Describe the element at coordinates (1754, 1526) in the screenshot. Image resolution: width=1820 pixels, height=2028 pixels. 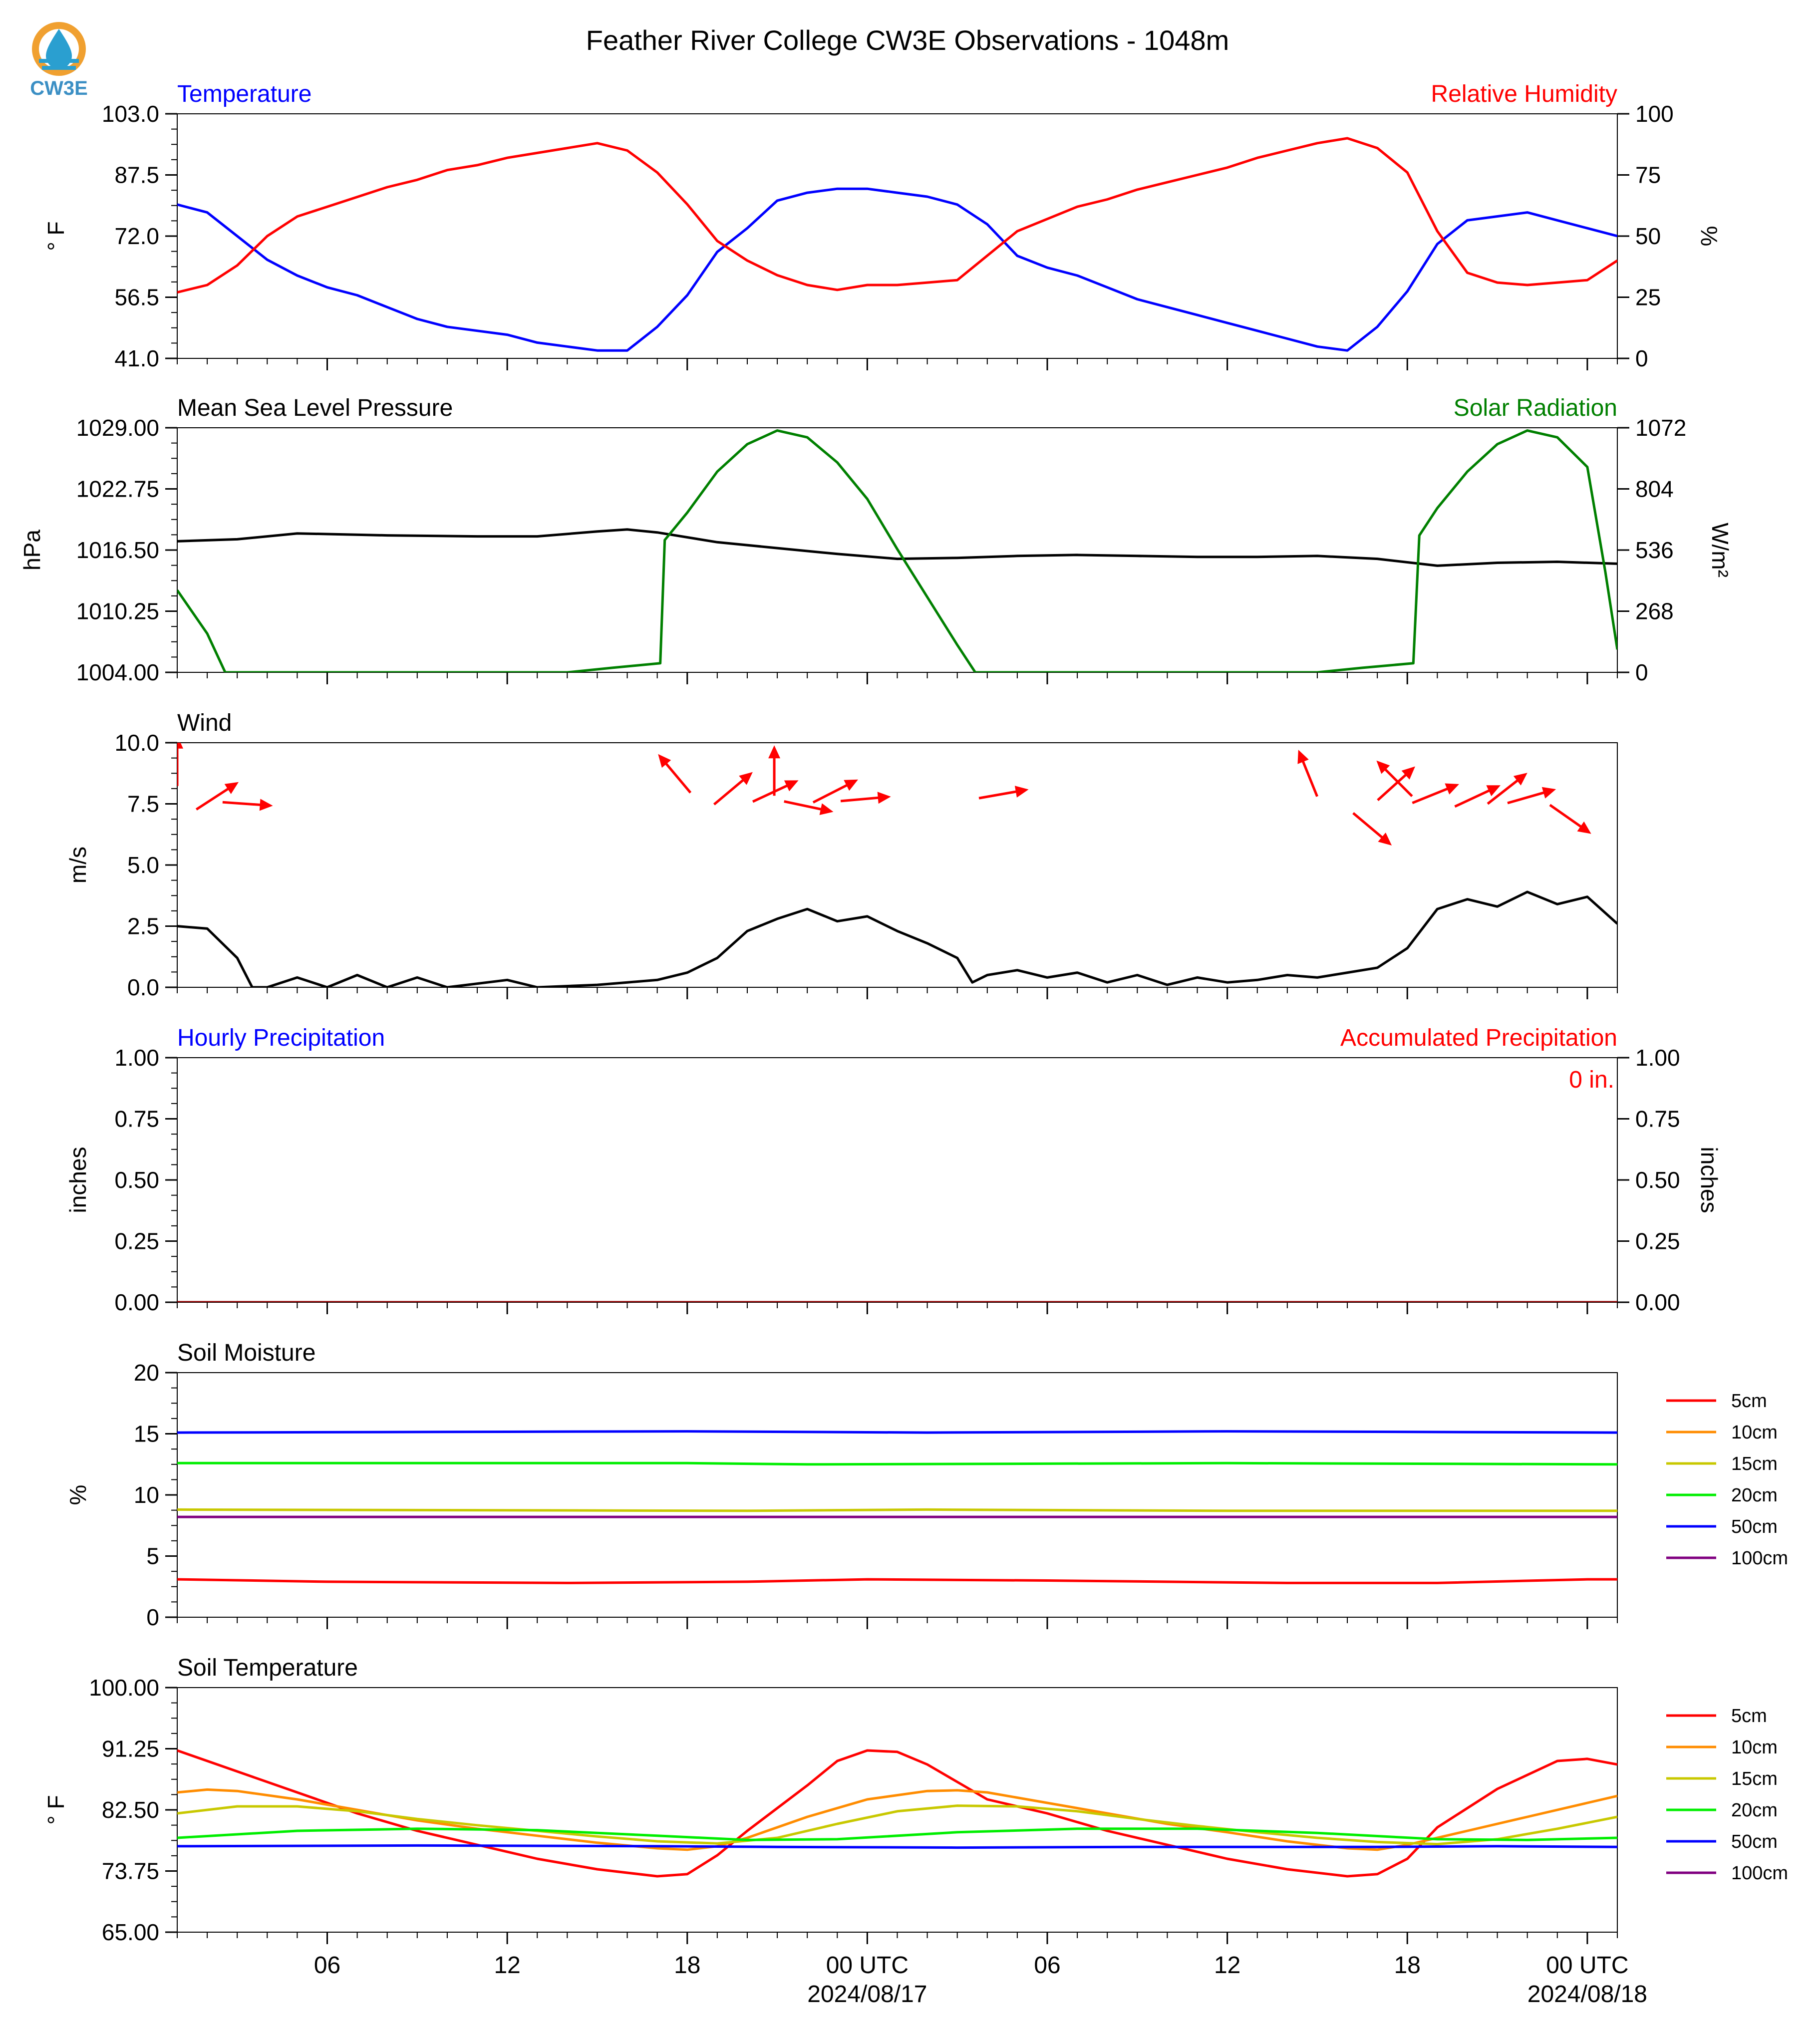
I see `legend-label: 50cm` at that location.